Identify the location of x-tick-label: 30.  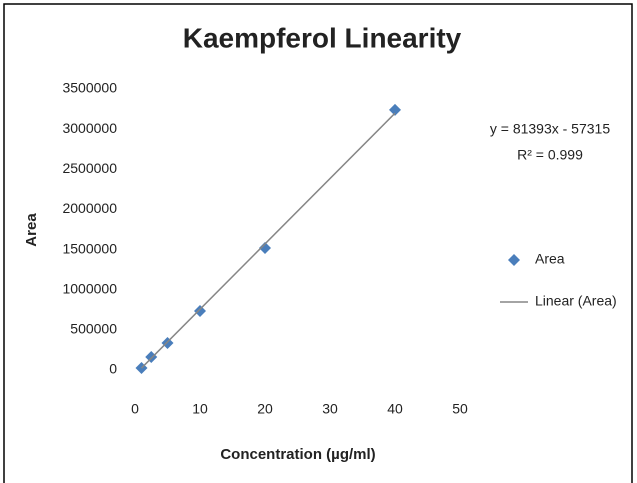
(330, 409).